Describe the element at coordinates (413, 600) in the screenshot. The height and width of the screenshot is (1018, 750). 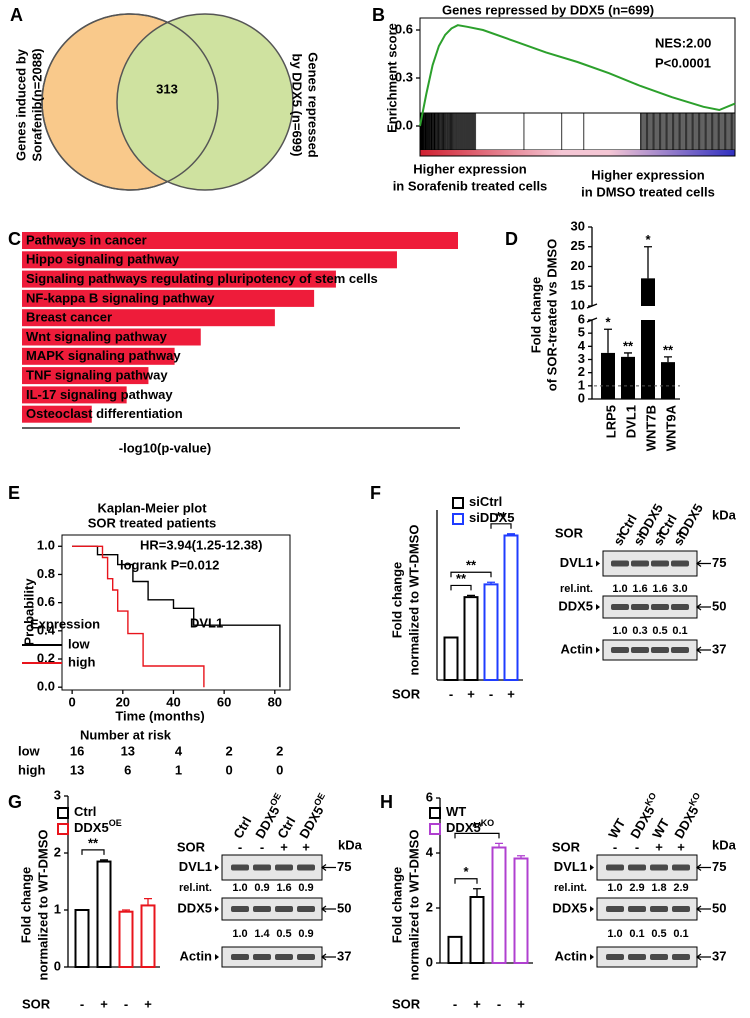
I see `y-axis-label: normalized to WT-DMSO` at that location.